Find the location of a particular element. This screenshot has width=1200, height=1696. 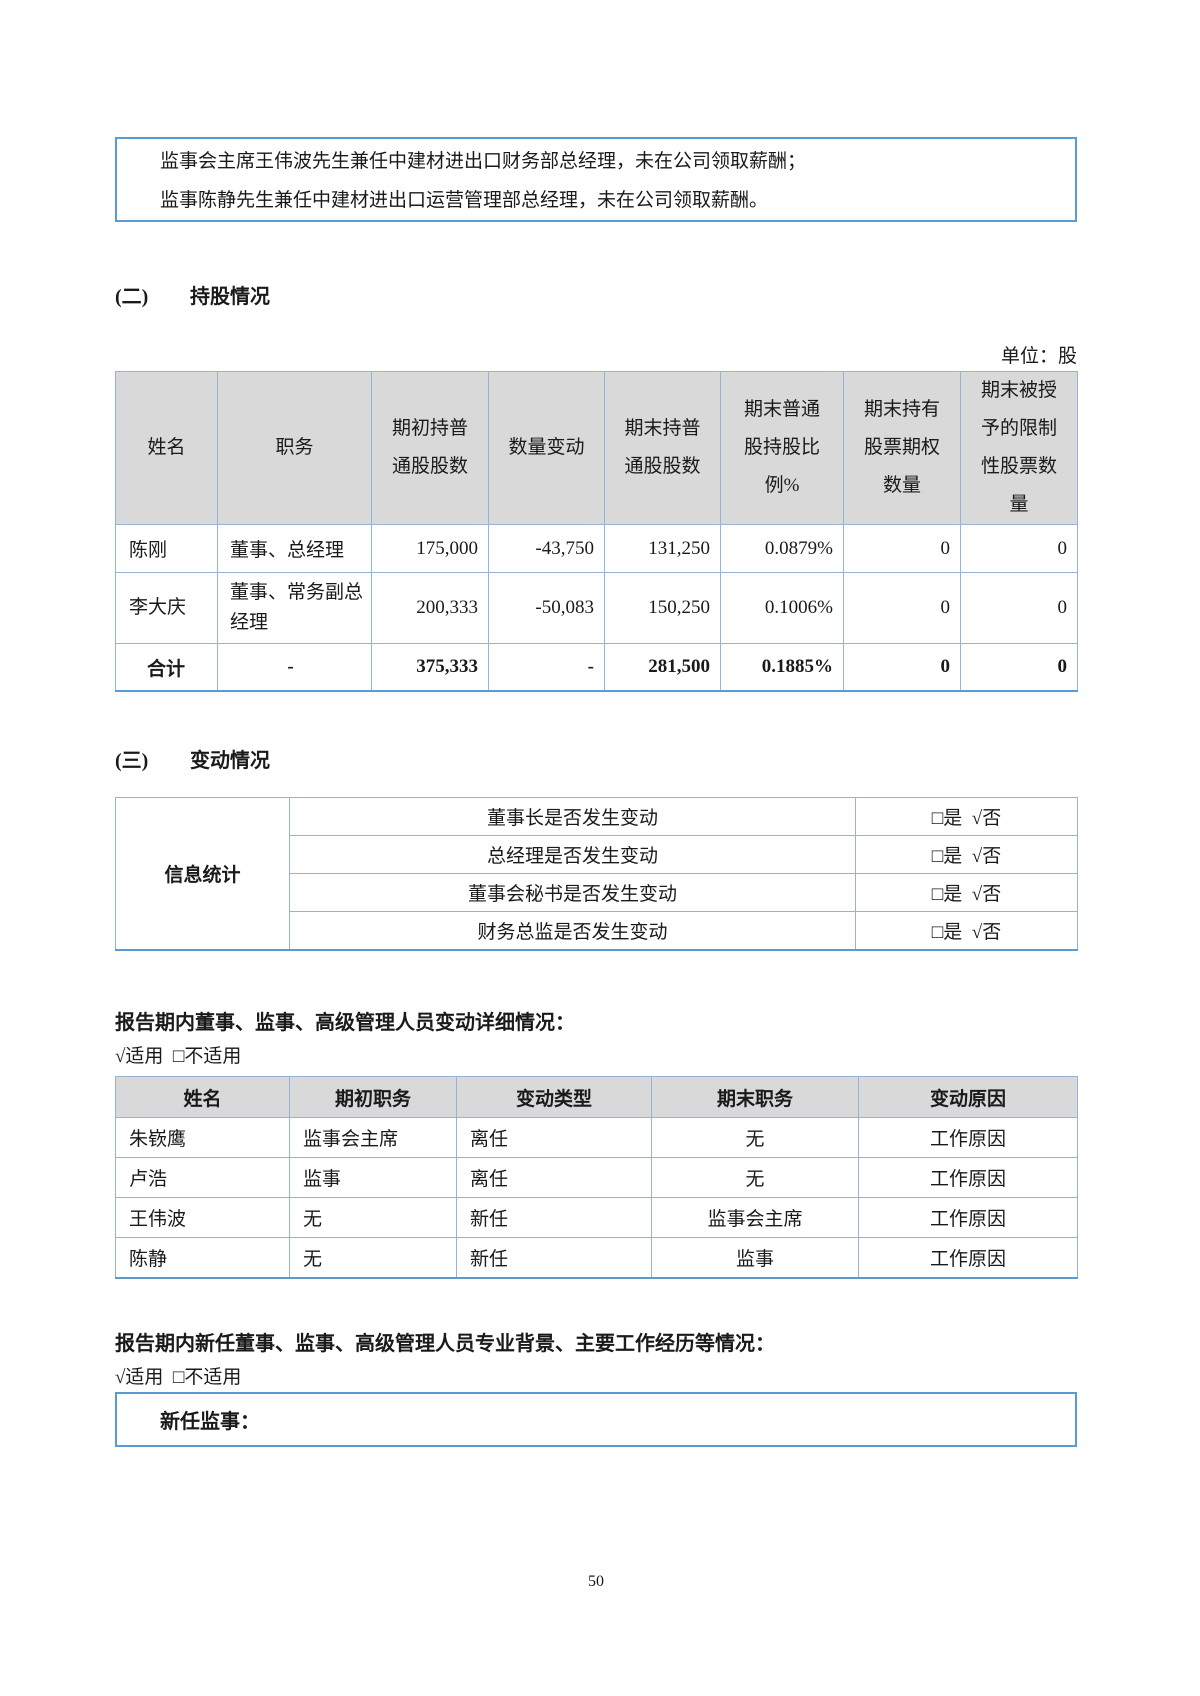

cell-position: 董事、总经理 is located at coordinates (294, 548).